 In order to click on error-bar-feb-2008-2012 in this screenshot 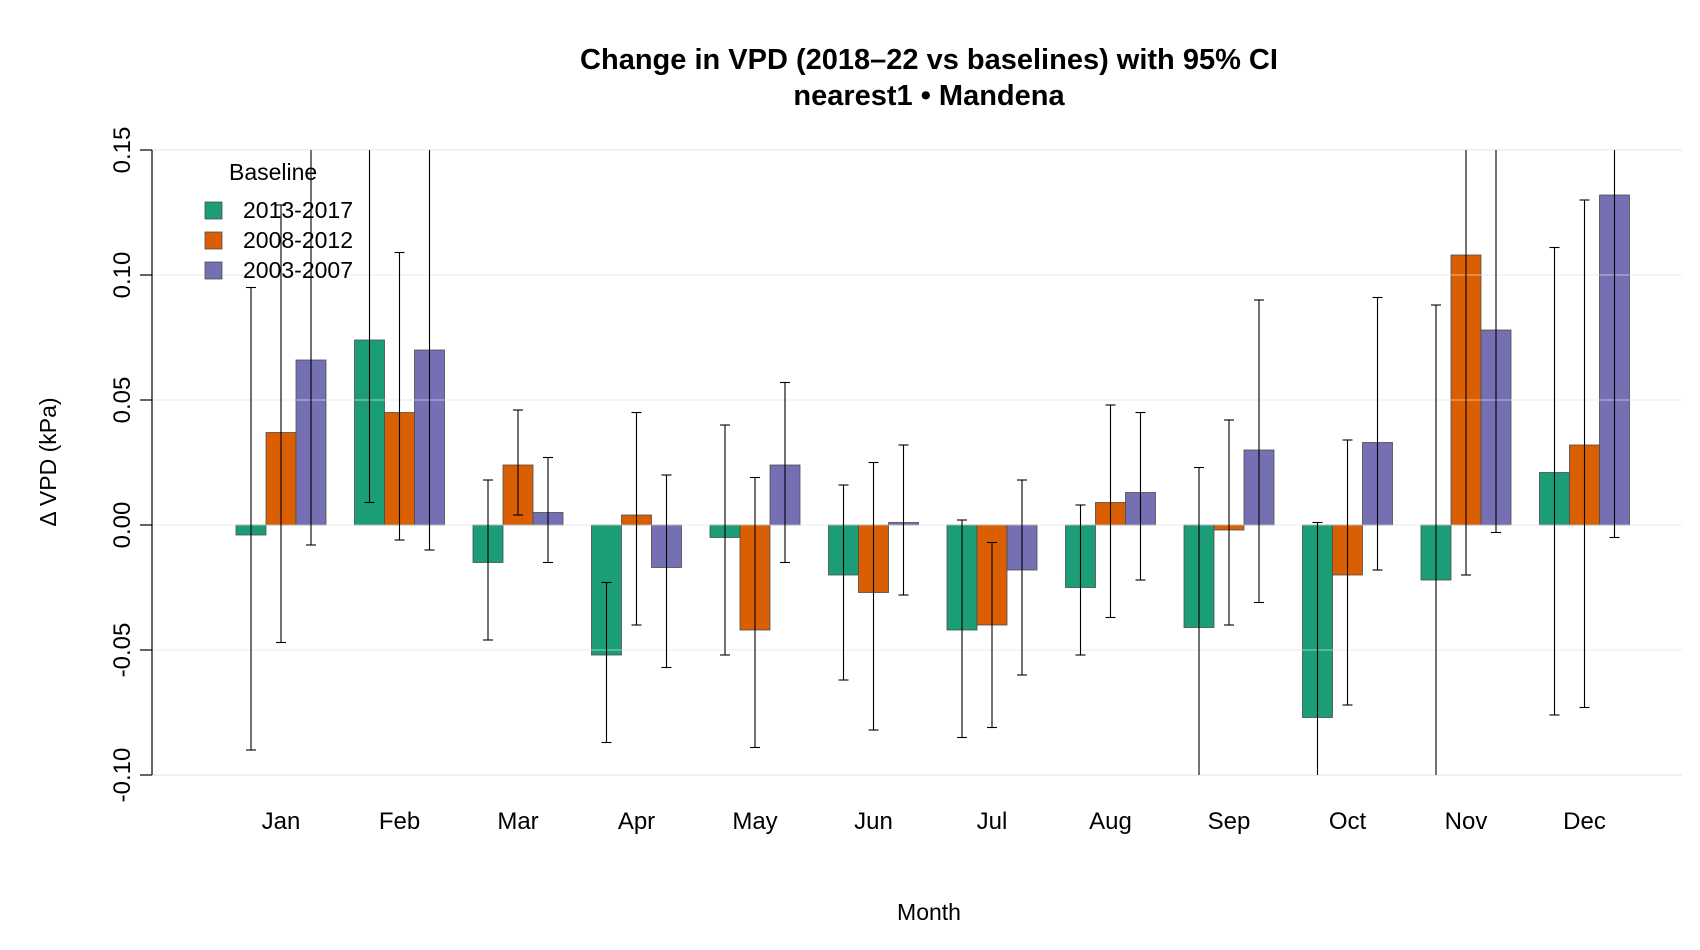, I will do `click(399, 396)`.